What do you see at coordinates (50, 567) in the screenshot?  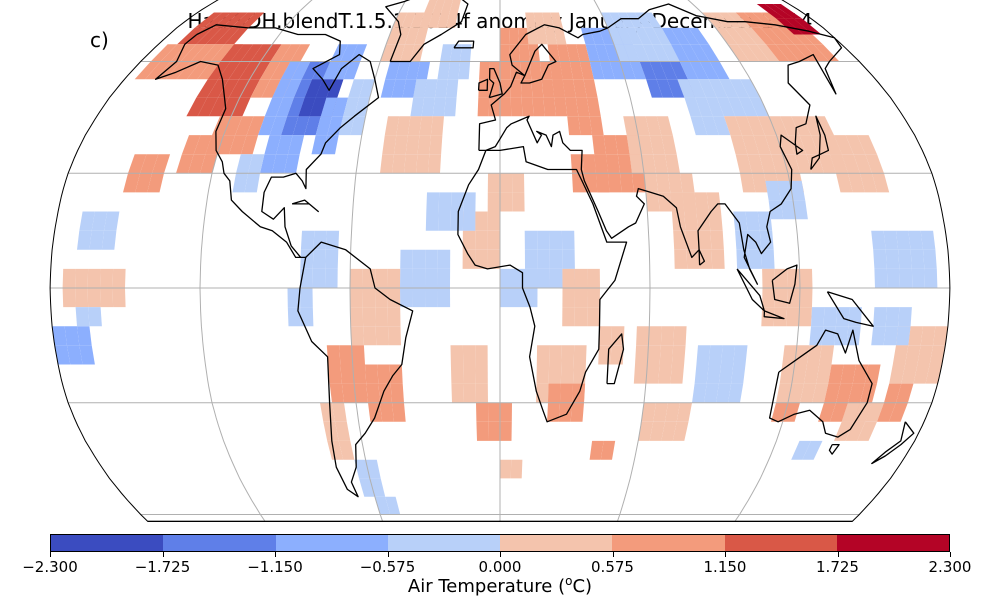 I see `colorbar-tick-label: −2.300` at bounding box center [50, 567].